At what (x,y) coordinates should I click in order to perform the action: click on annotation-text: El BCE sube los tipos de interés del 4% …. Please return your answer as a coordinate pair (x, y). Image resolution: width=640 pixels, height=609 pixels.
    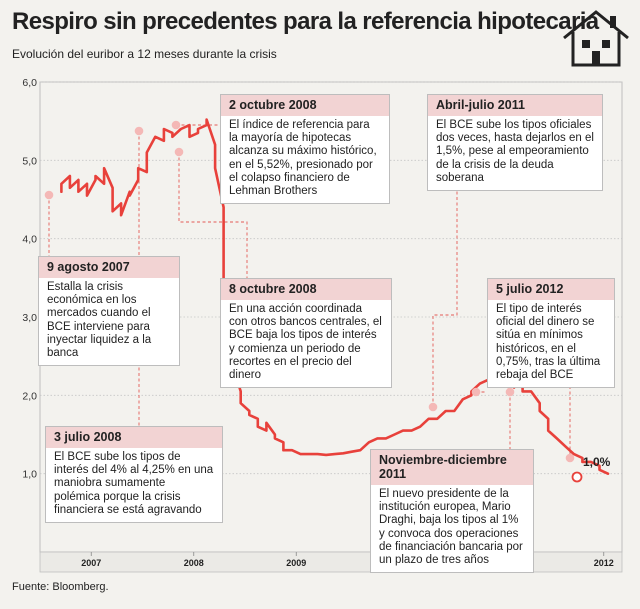
    Looking at the image, I should click on (134, 483).